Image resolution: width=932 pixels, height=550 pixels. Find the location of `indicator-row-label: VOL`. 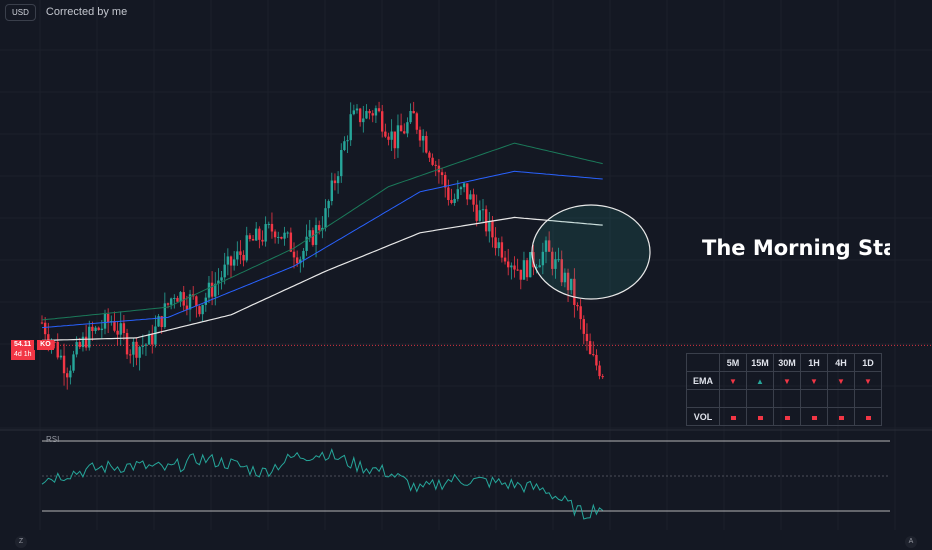

indicator-row-label: VOL is located at coordinates (703, 416).